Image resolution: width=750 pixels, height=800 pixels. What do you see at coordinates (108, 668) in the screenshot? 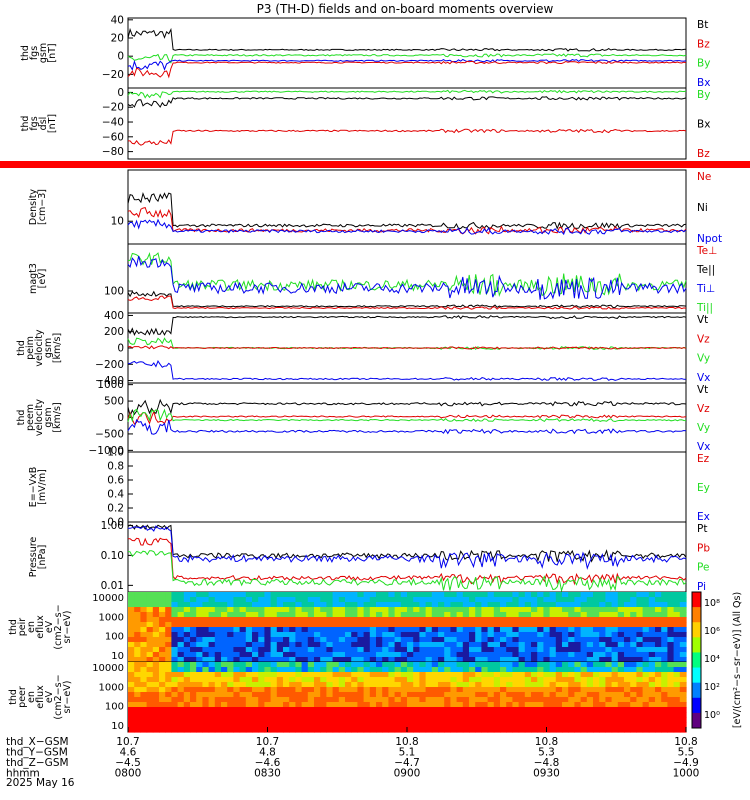
I see `y-tick-label: 10000` at bounding box center [108, 668].